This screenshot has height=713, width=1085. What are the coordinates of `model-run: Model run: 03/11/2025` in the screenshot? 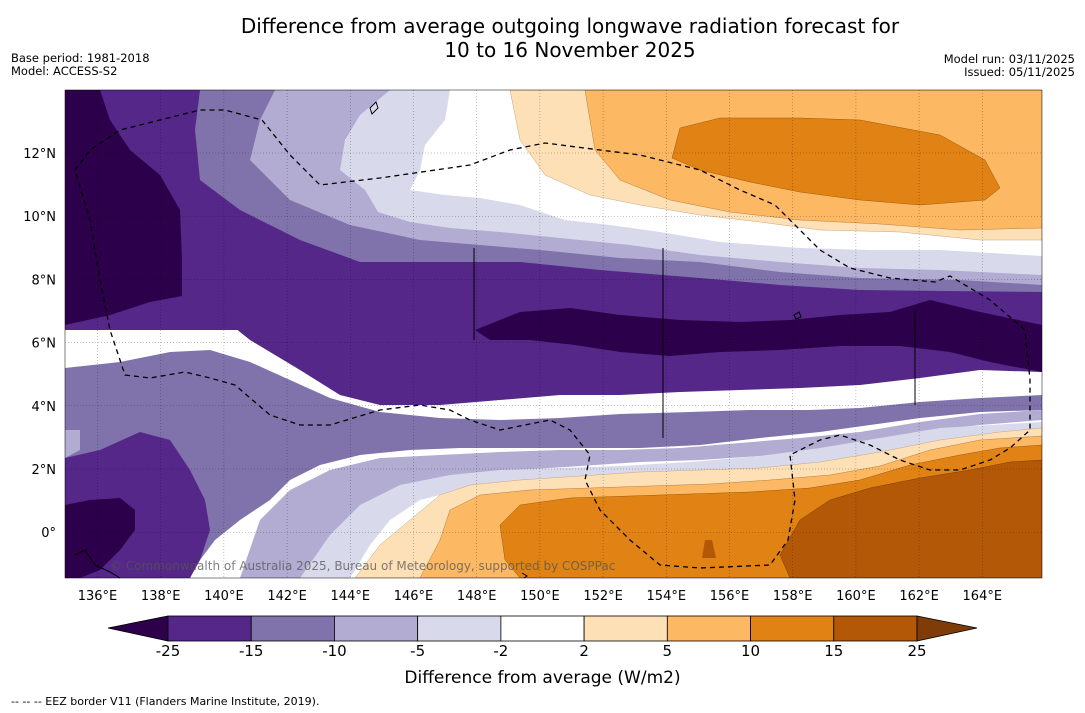 It's located at (1009, 59).